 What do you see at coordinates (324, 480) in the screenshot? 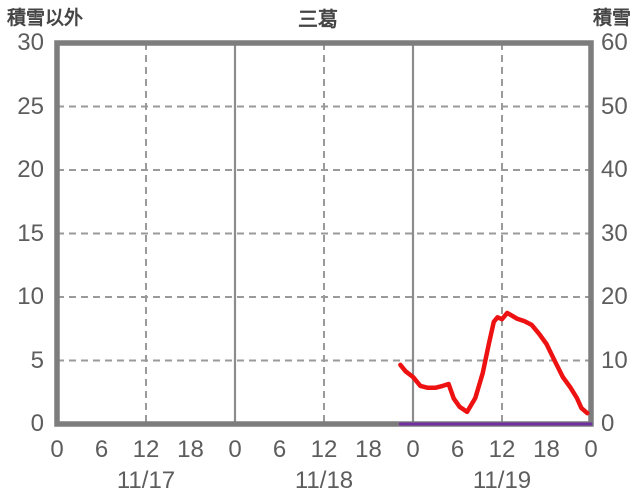
I see `date-label: 11/18` at bounding box center [324, 480].